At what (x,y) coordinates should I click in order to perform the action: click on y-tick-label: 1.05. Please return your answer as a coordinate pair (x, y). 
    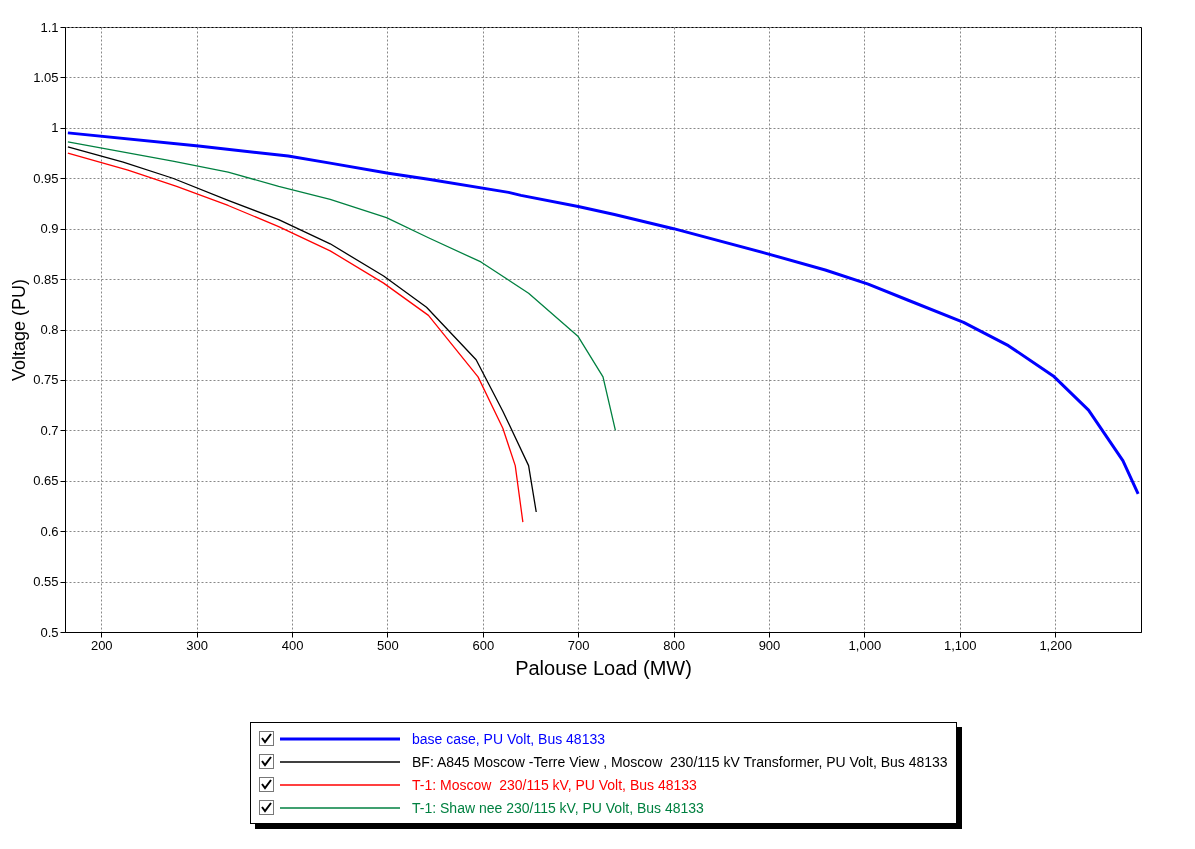
    Looking at the image, I should click on (46, 77).